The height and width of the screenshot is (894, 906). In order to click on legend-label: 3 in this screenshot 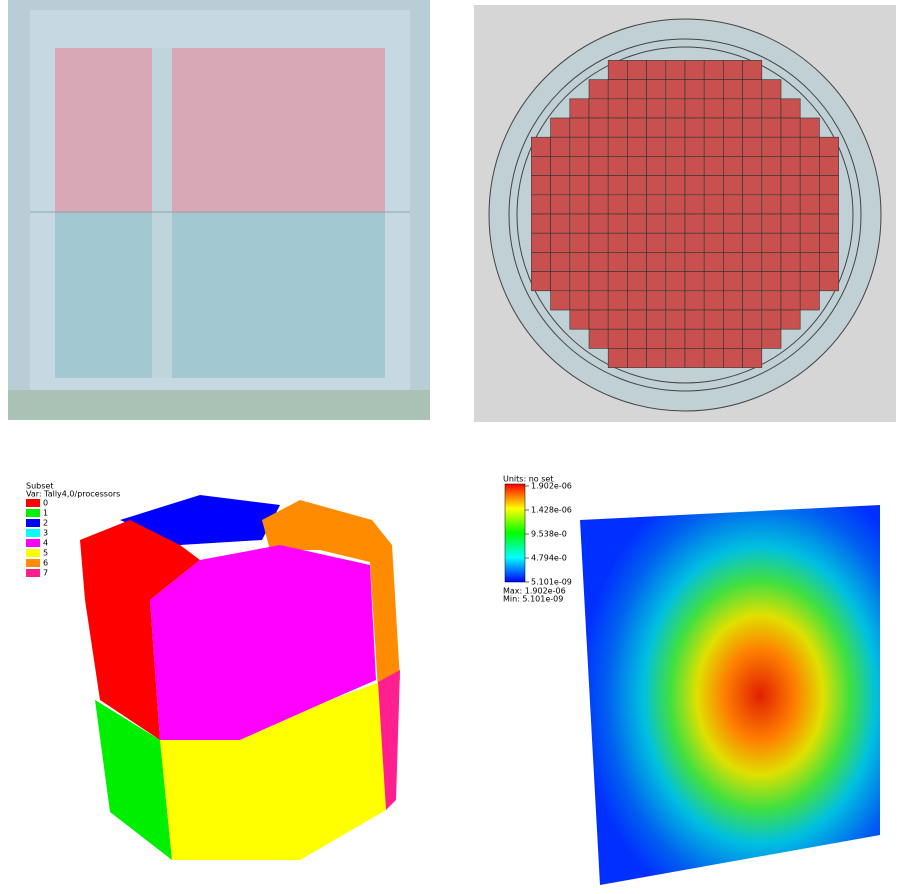, I will do `click(45, 533)`.